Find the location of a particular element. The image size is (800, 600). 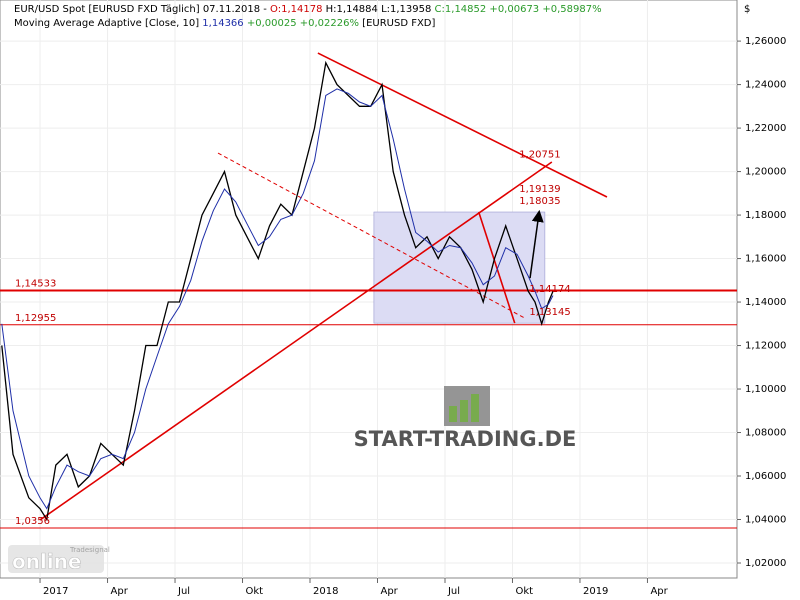

h: [EURUSD FXD] is located at coordinates (397, 23).